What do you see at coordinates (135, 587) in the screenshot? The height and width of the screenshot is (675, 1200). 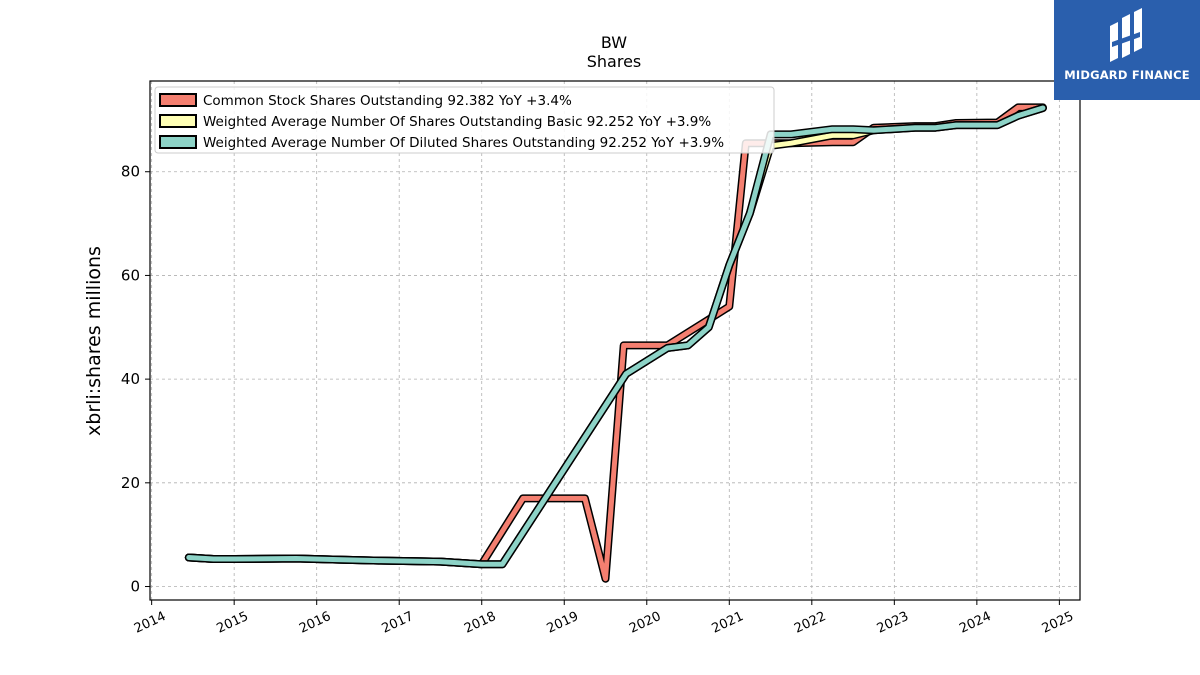 I see `y-tick-label: 0` at bounding box center [135, 587].